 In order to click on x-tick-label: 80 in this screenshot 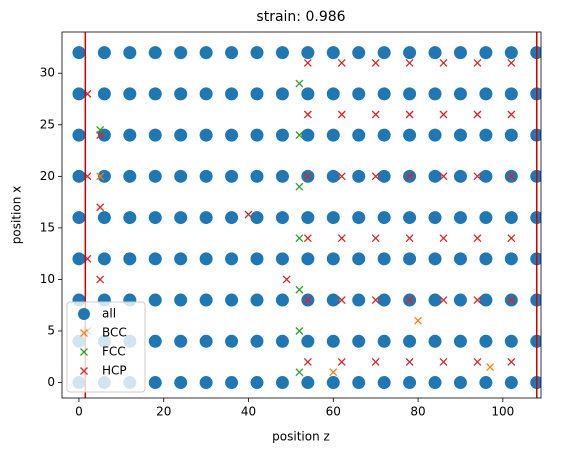, I will do `click(417, 412)`.